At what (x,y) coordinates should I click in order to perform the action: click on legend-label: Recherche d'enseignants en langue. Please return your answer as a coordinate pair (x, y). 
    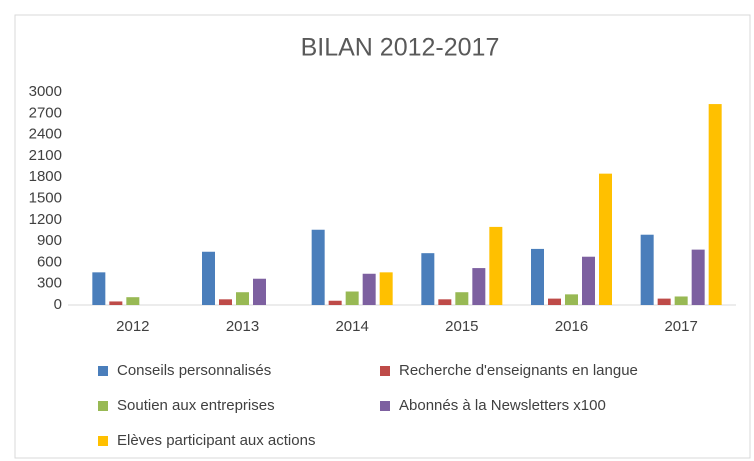
    Looking at the image, I should click on (518, 370).